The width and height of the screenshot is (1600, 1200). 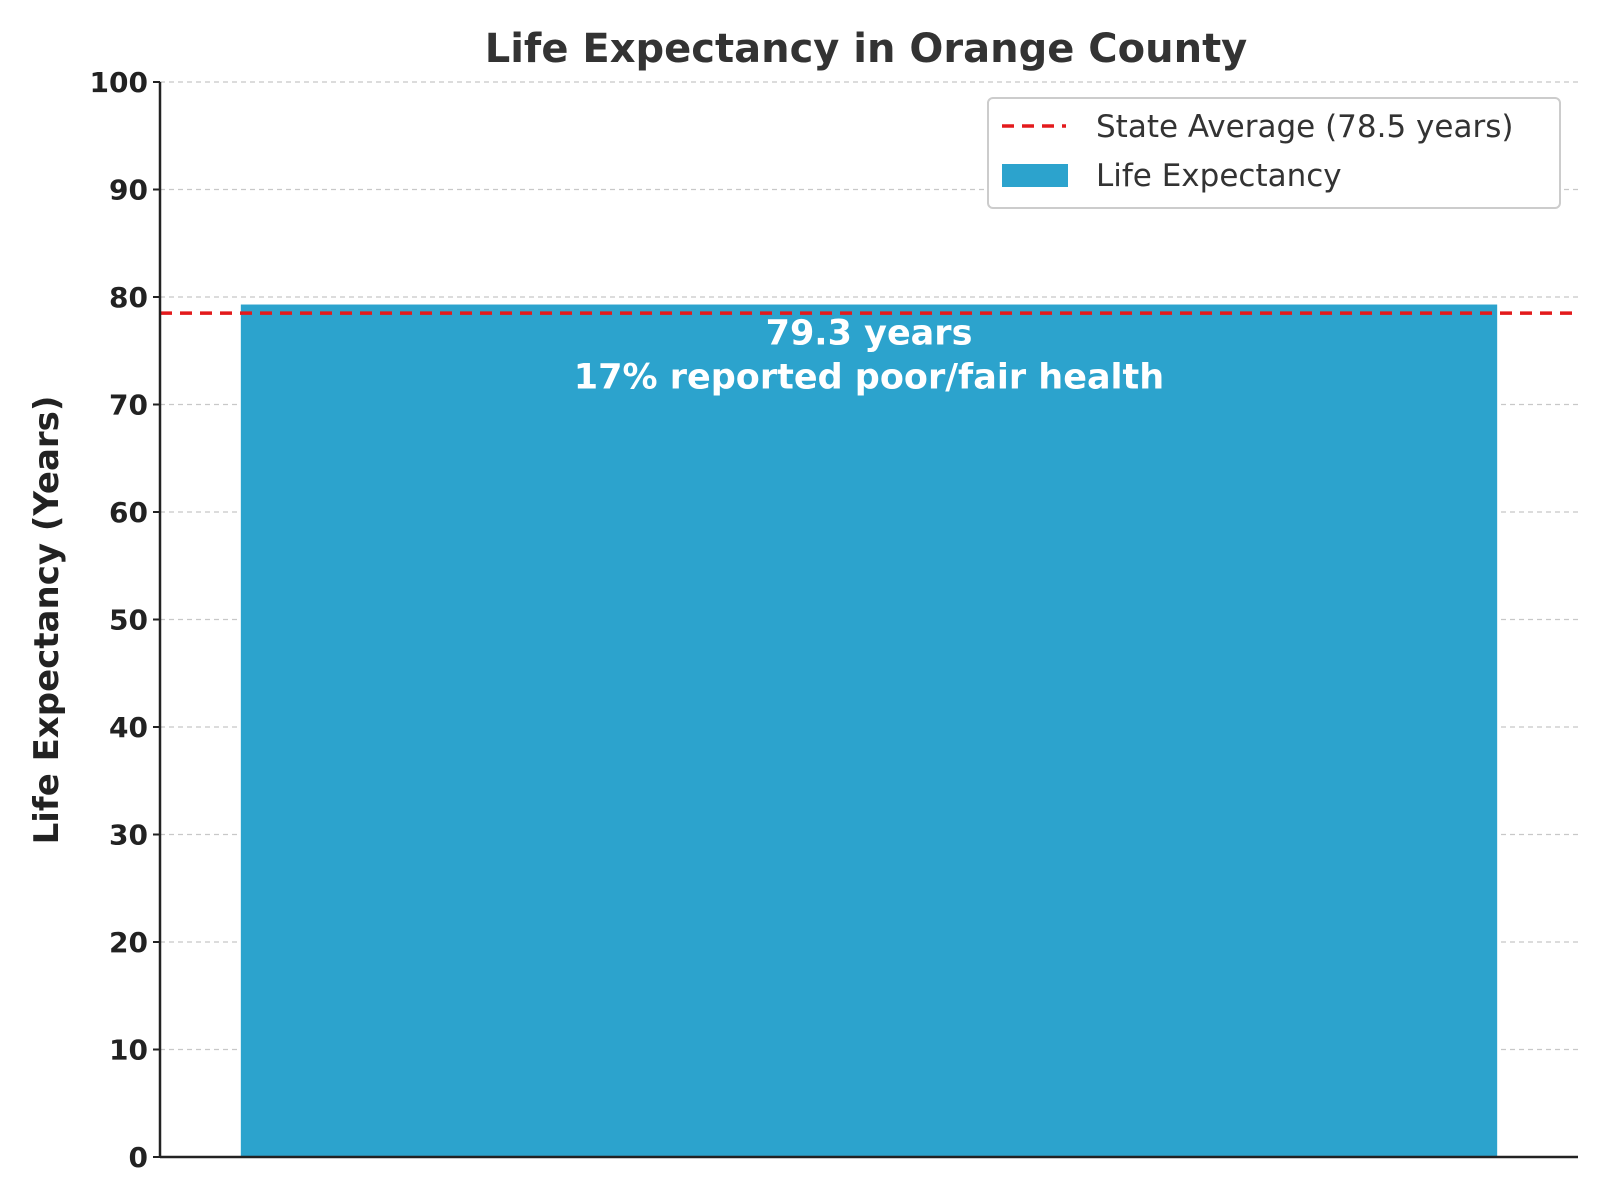 What do you see at coordinates (128, 1050) in the screenshot?
I see `y-tick-label-10: 10` at bounding box center [128, 1050].